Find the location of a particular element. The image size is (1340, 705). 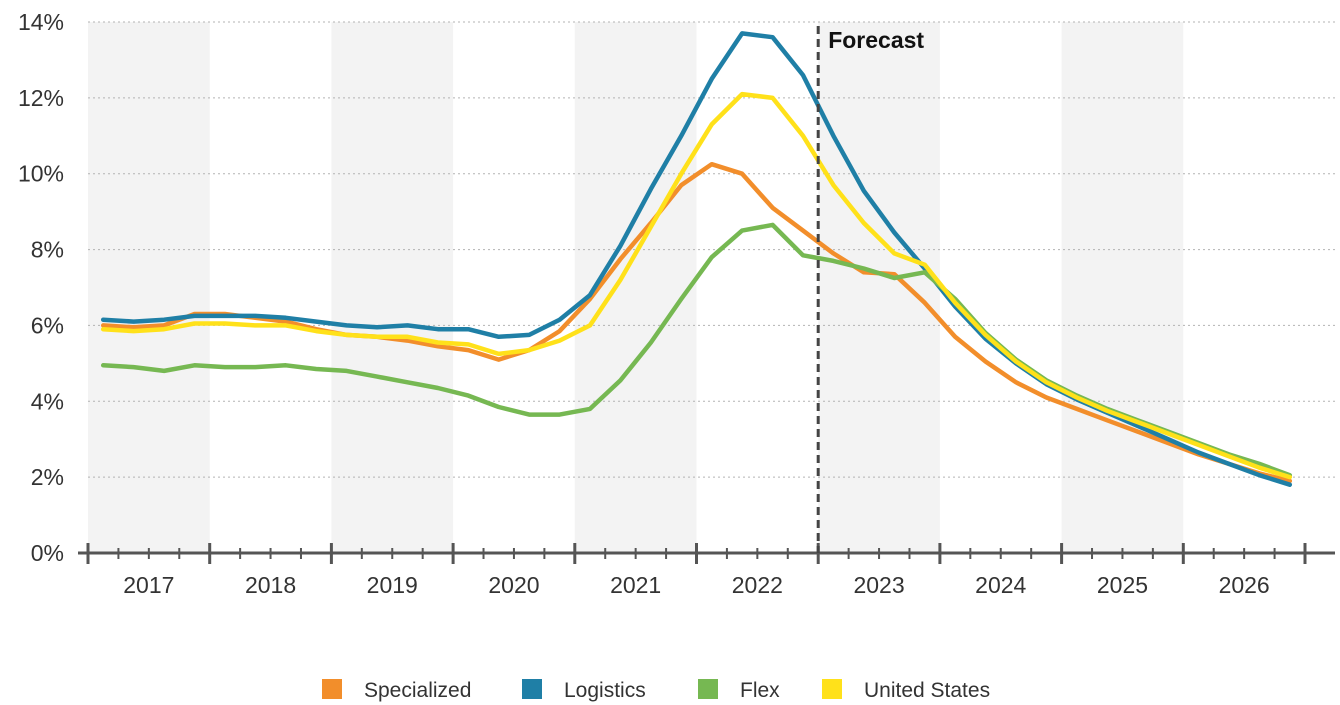

y-tick-label: 12% is located at coordinates (41, 98).